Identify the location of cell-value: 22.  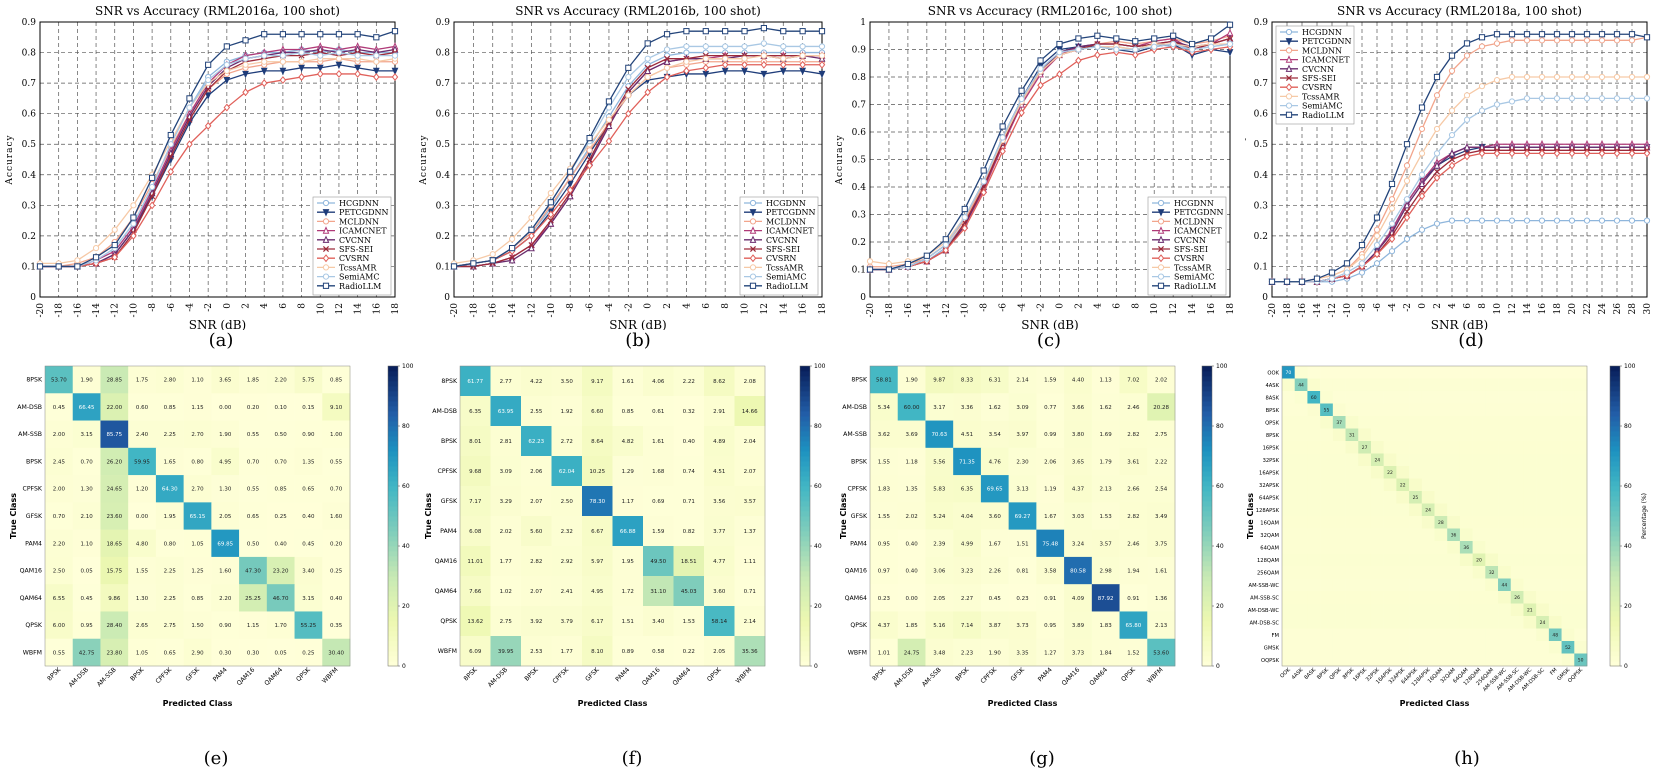
(1403, 486).